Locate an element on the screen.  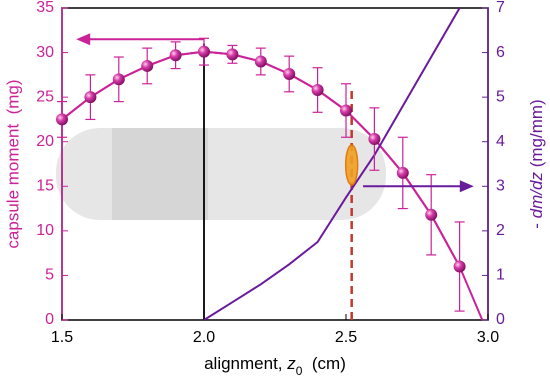
y2-tick-label: 0 is located at coordinates (500, 319).